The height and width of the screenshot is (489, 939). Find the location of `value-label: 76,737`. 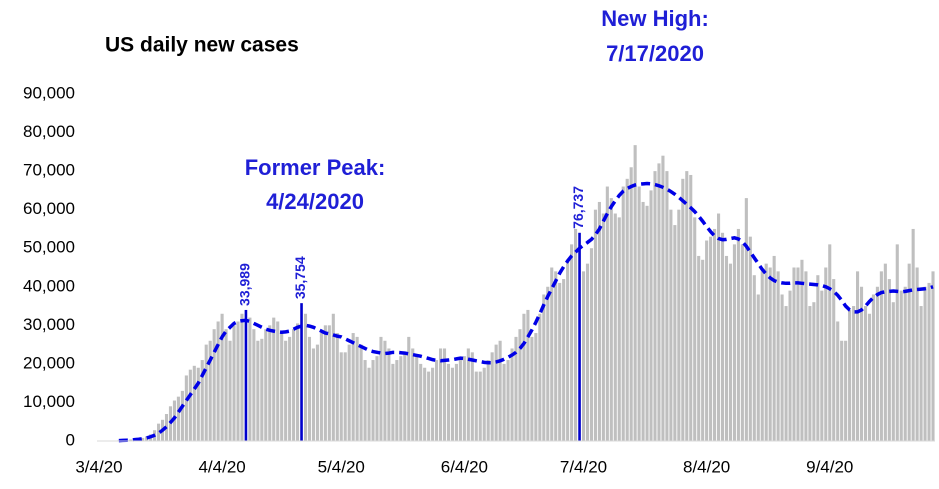

value-label: 76,737 is located at coordinates (578, 207).